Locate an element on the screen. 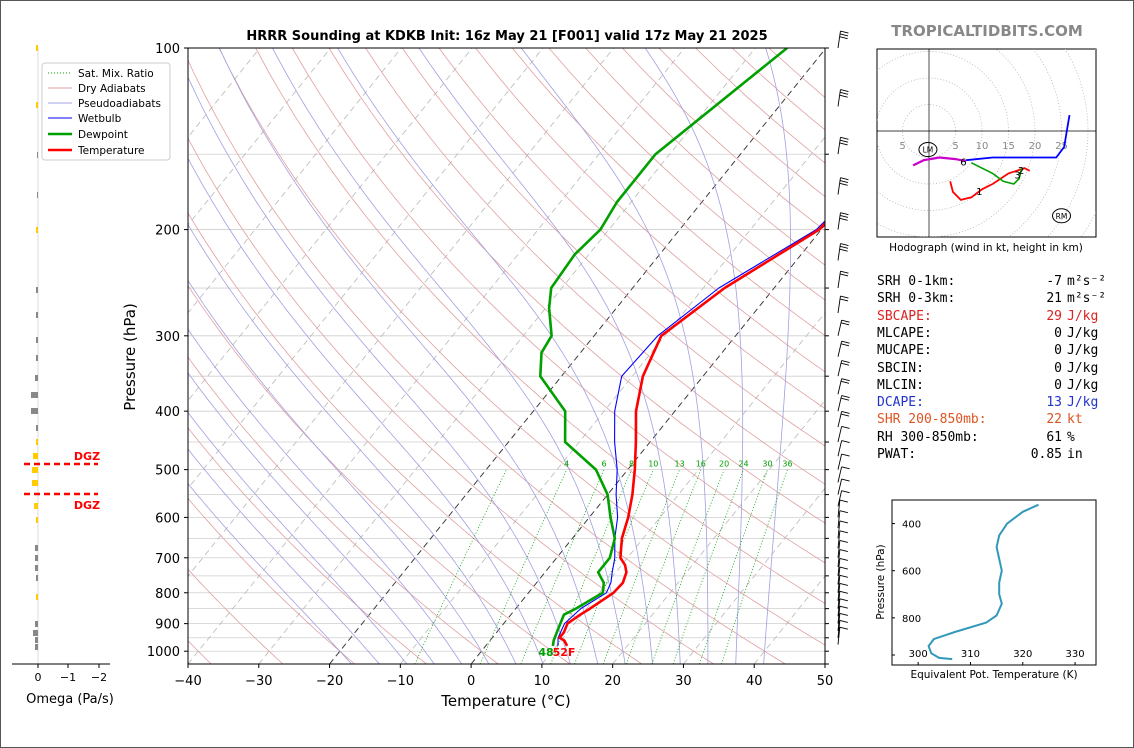 This screenshot has height=748, width=1134. isotherm is located at coordinates (754, 575).